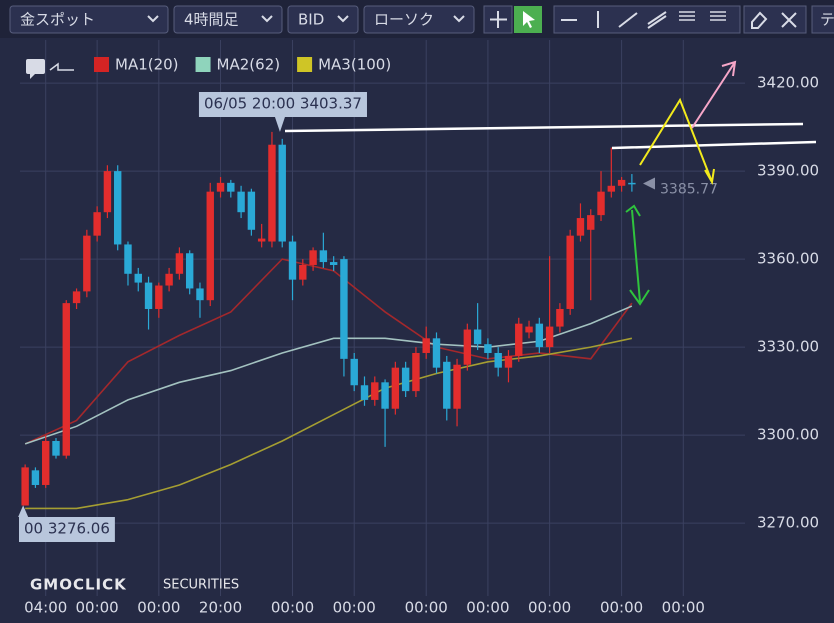  I want to click on y-tick-label: 3270.00, so click(788, 523).